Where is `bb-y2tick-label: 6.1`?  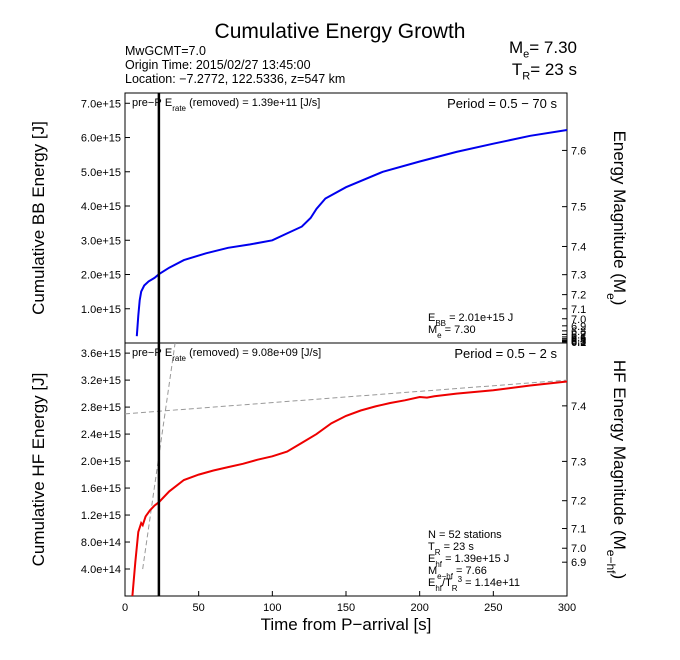 bb-y2tick-label: 6.1 is located at coordinates (578, 343).